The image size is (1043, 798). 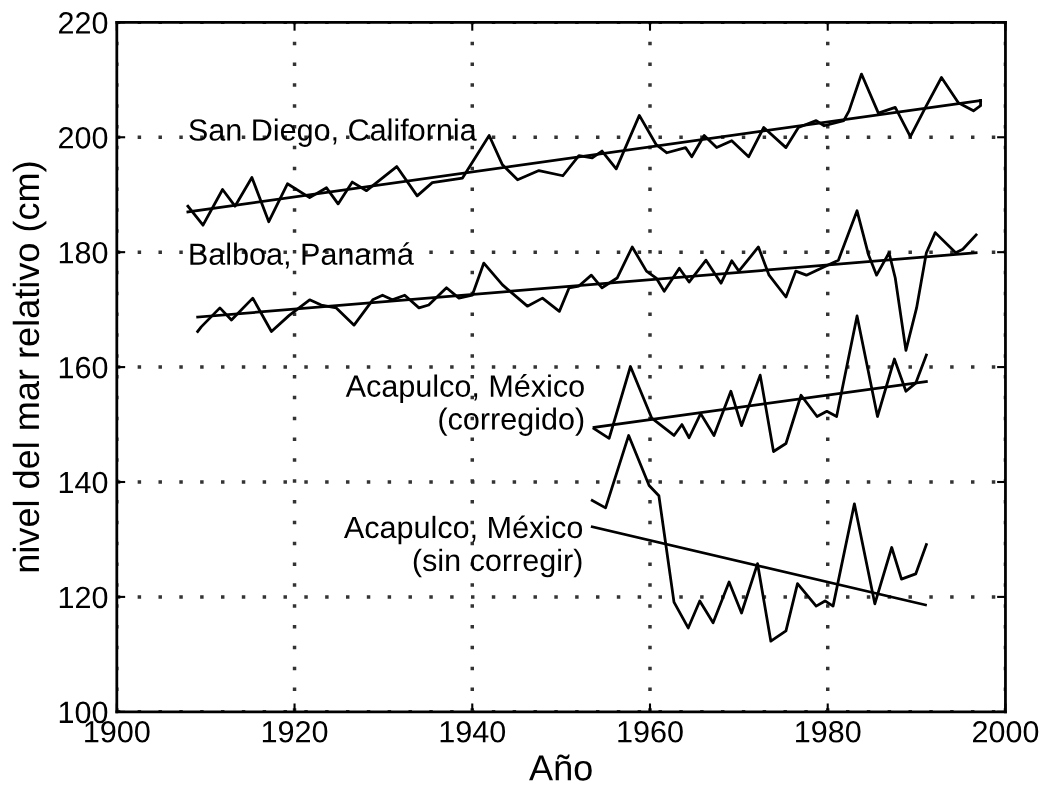 I want to click on y-tick-label: 140, so click(x=83, y=482).